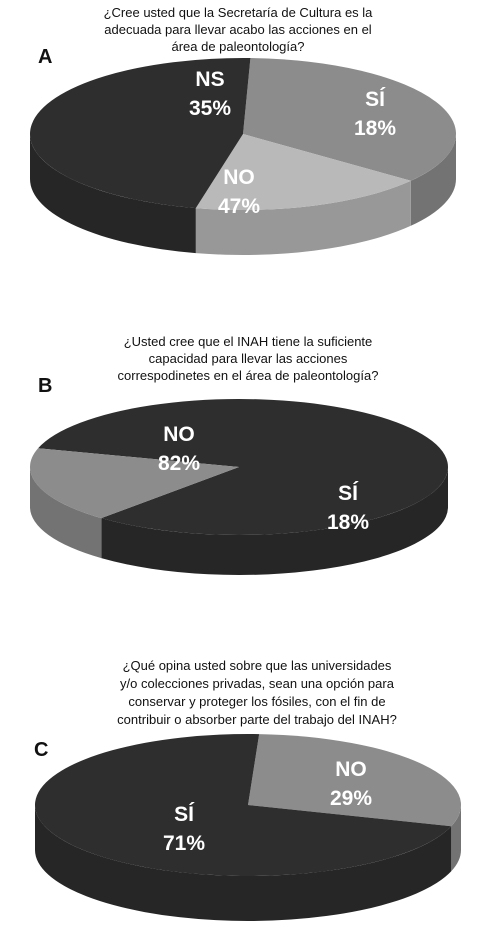 This screenshot has width=485, height=944. I want to click on pie-a-slice-2-label: NO, so click(239, 177).